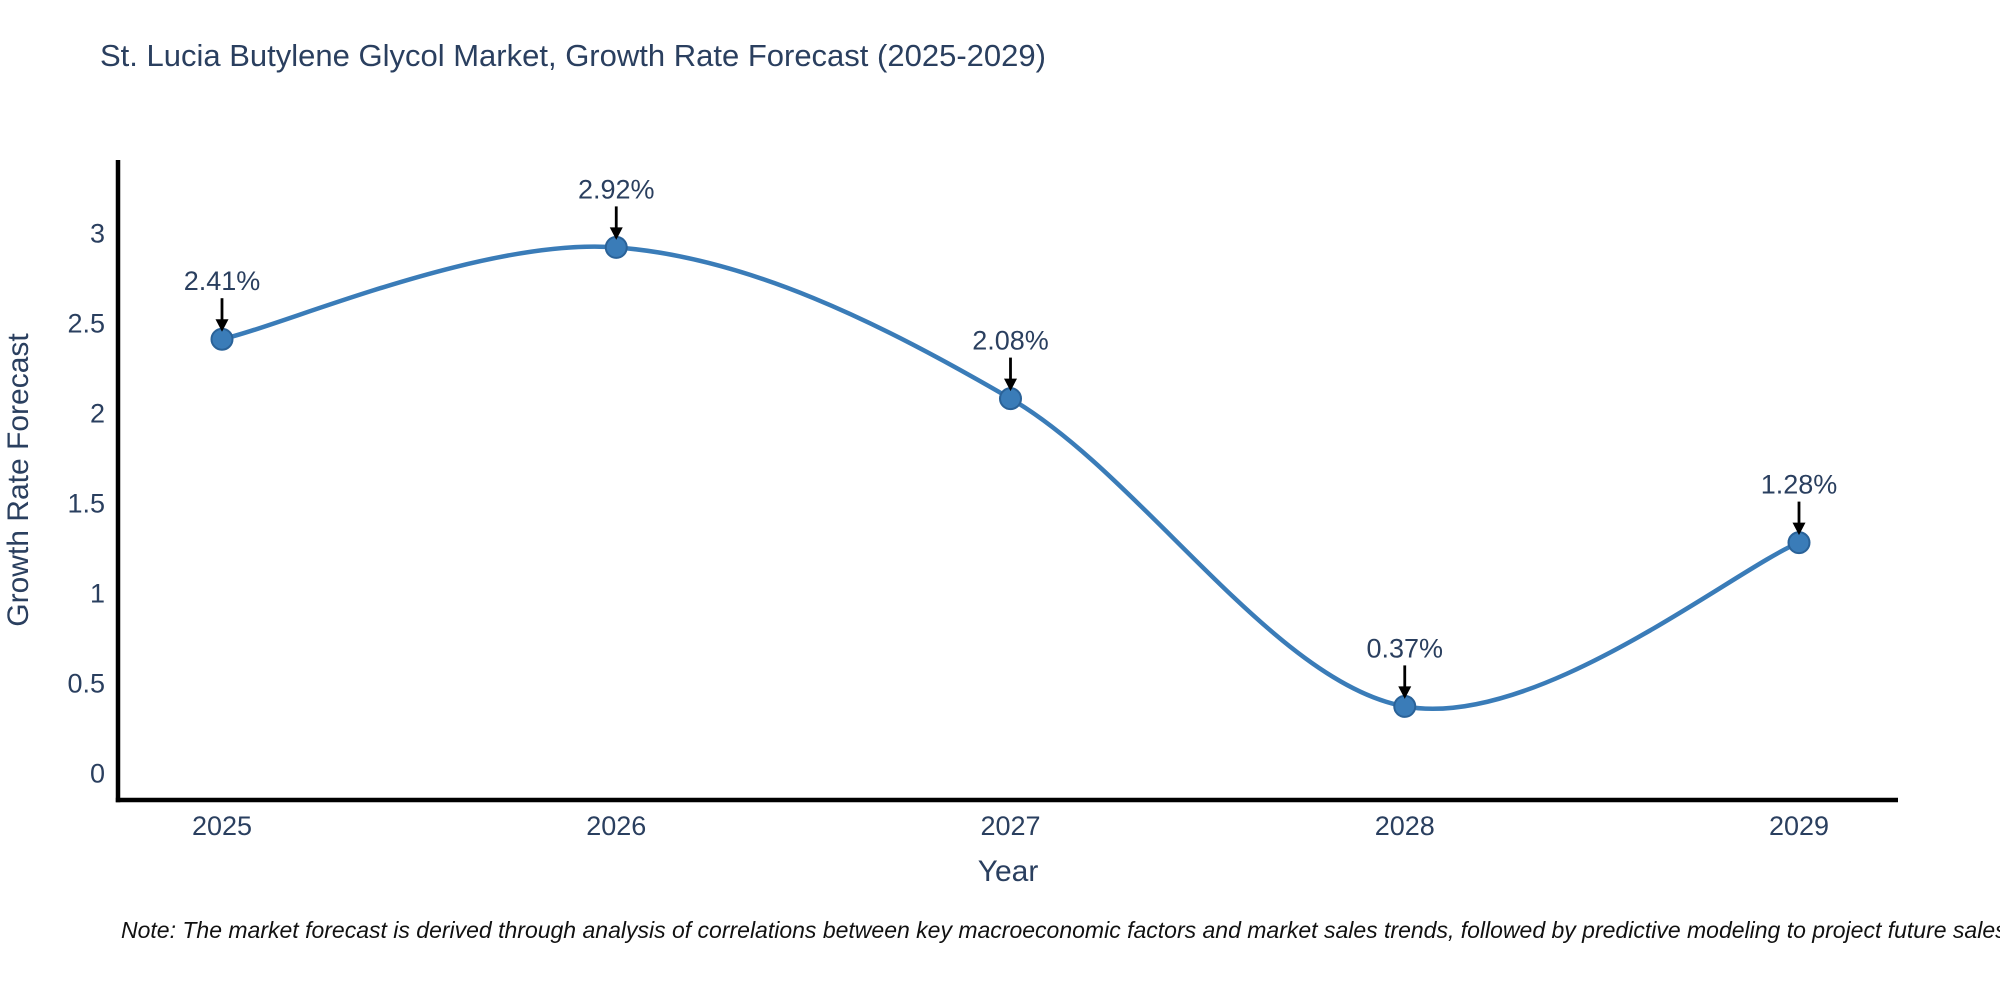 This screenshot has width=2000, height=1000. Describe the element at coordinates (1799, 485) in the screenshot. I see `data-point-label: 1.28%` at that location.